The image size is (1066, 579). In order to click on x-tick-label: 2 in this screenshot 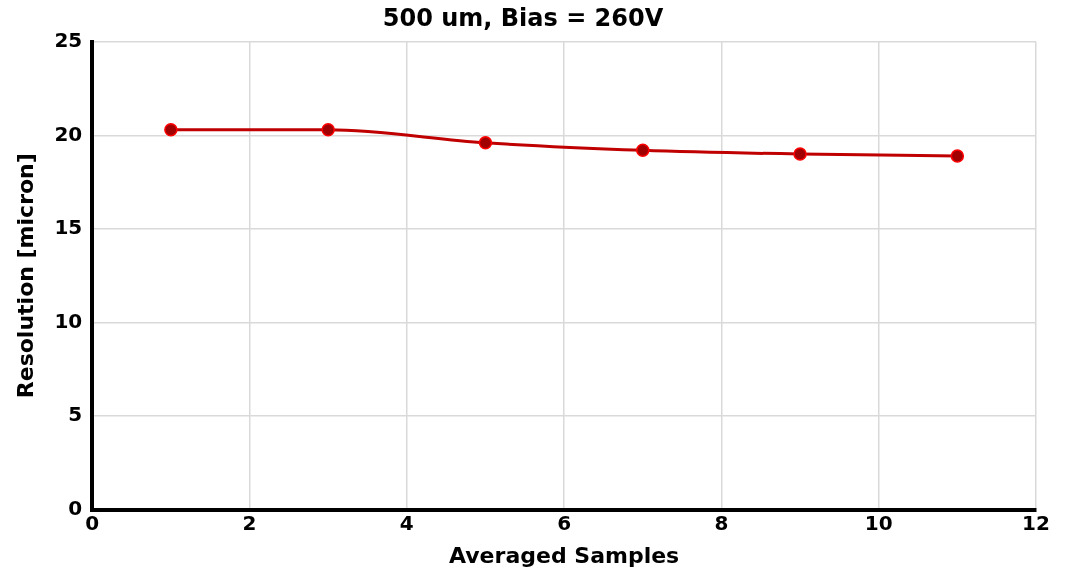, I will do `click(249, 522)`.